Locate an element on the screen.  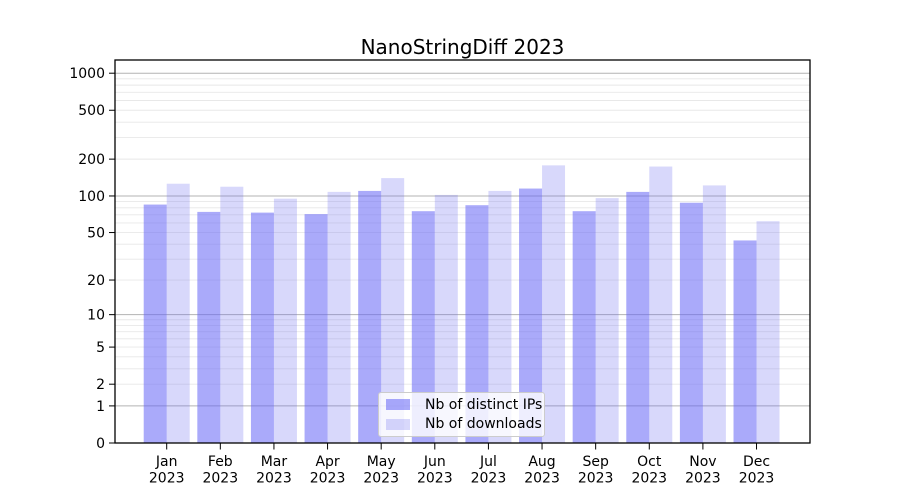
x-tick-label-month: Nov is located at coordinates (702, 462).